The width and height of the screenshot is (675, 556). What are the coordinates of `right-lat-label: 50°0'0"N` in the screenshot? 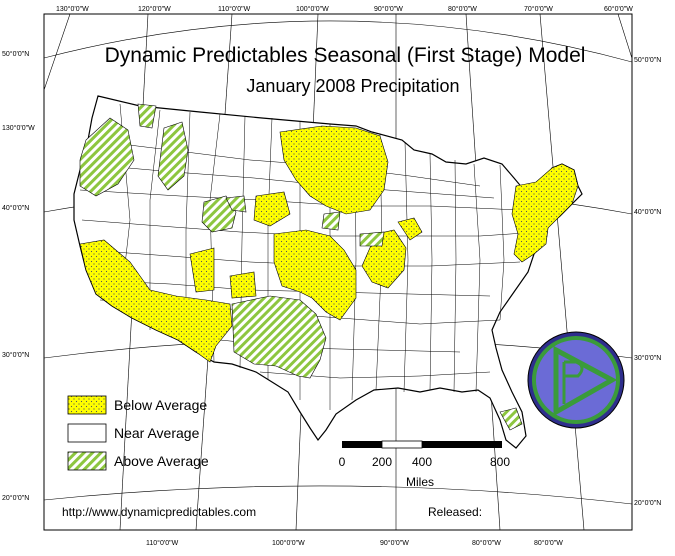 It's located at (647, 60).